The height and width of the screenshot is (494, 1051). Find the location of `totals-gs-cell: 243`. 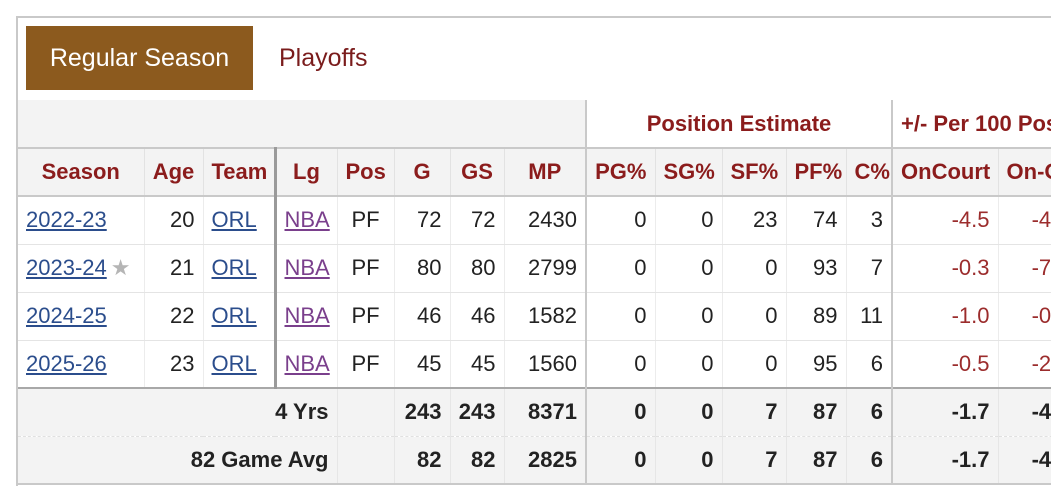

totals-gs-cell: 243 is located at coordinates (477, 412).